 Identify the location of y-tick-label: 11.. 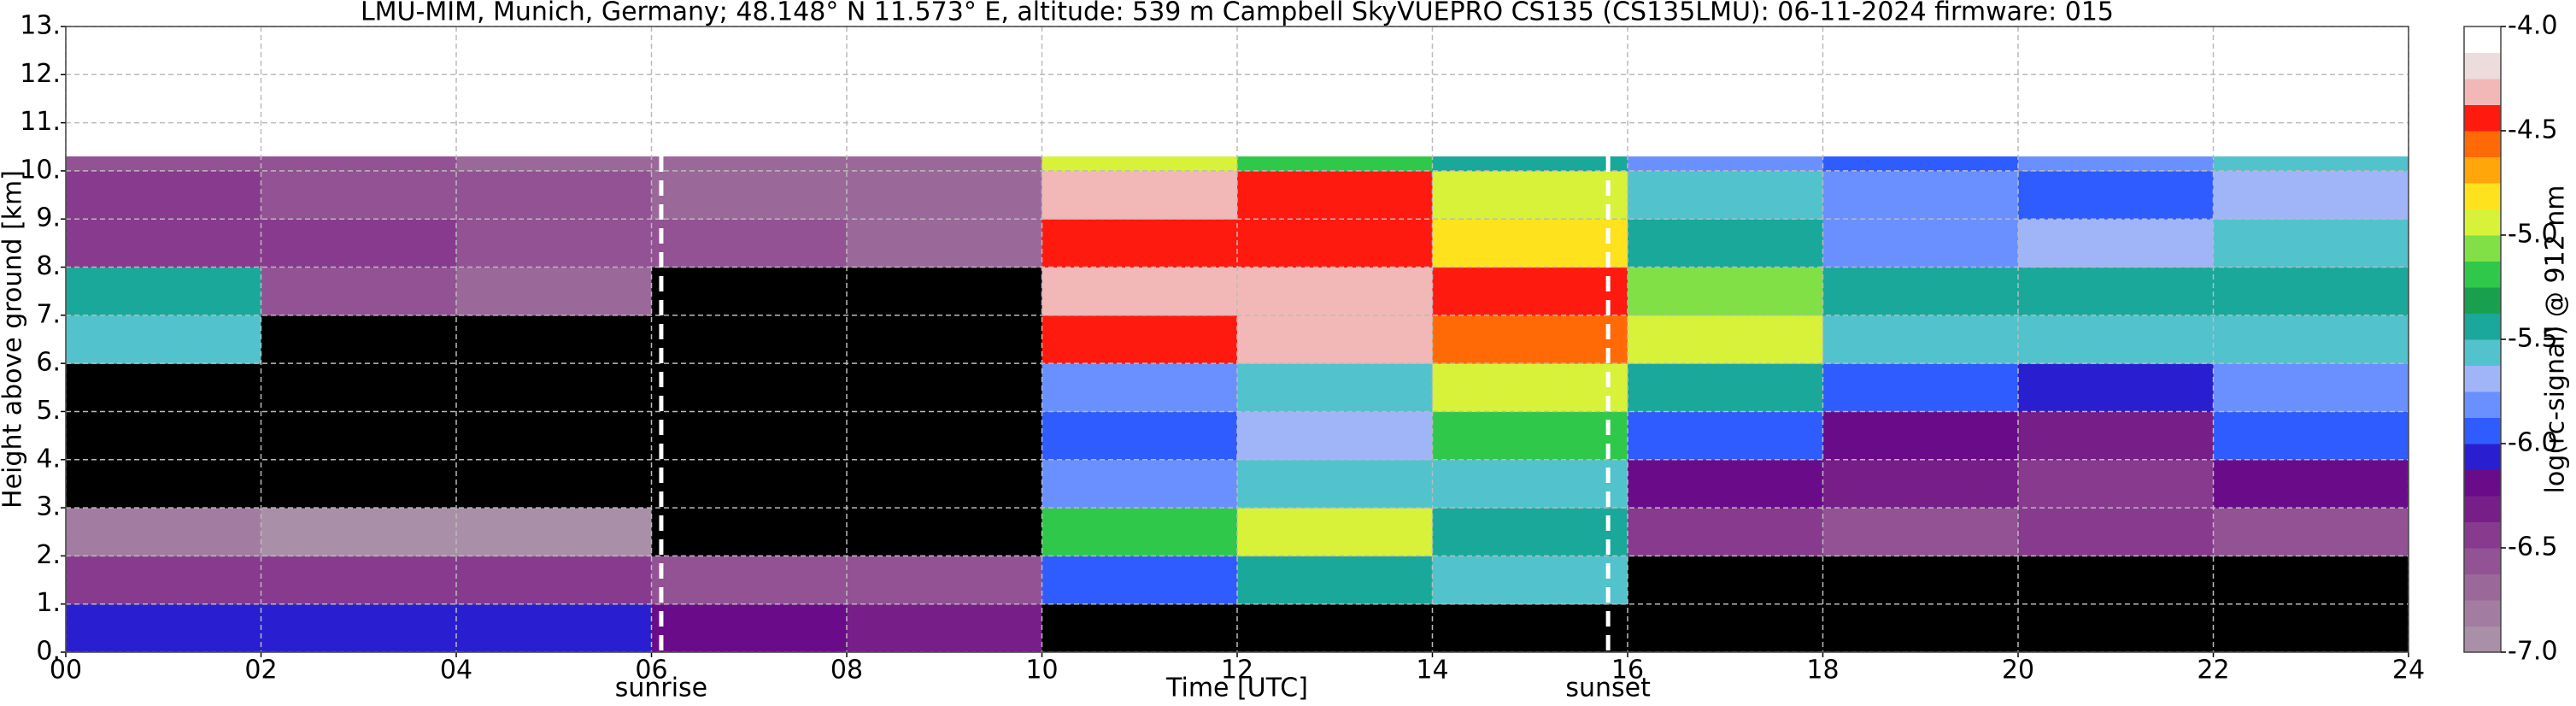
(40, 122).